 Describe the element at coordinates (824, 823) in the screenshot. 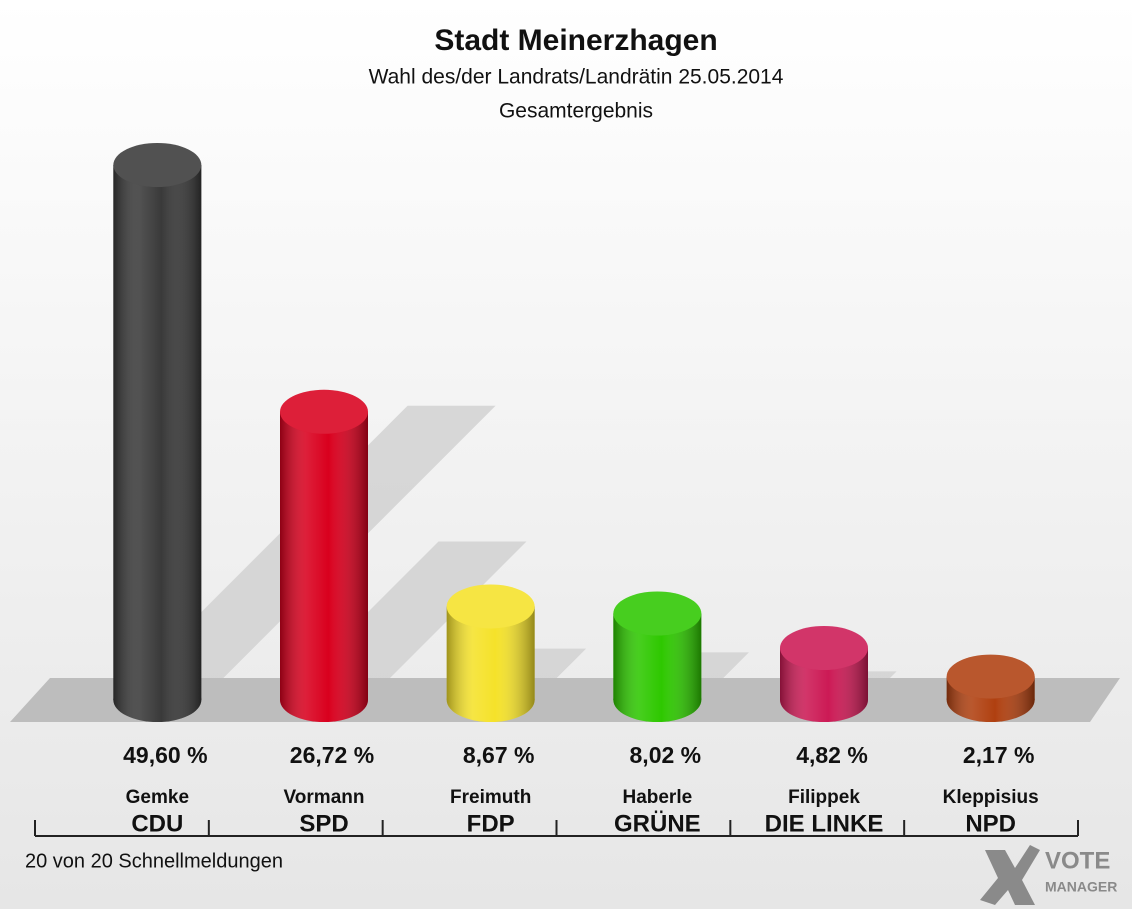

I see `party-label: DIE LINKE` at that location.